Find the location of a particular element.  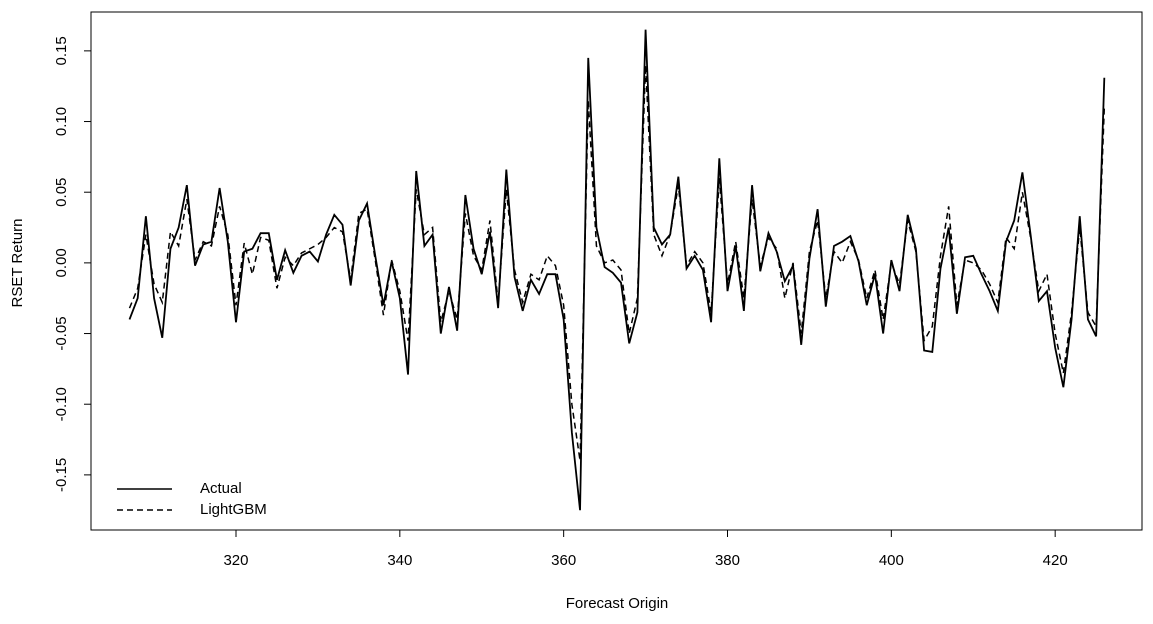

y-axis-label: RSET Return is located at coordinates (17, 263).